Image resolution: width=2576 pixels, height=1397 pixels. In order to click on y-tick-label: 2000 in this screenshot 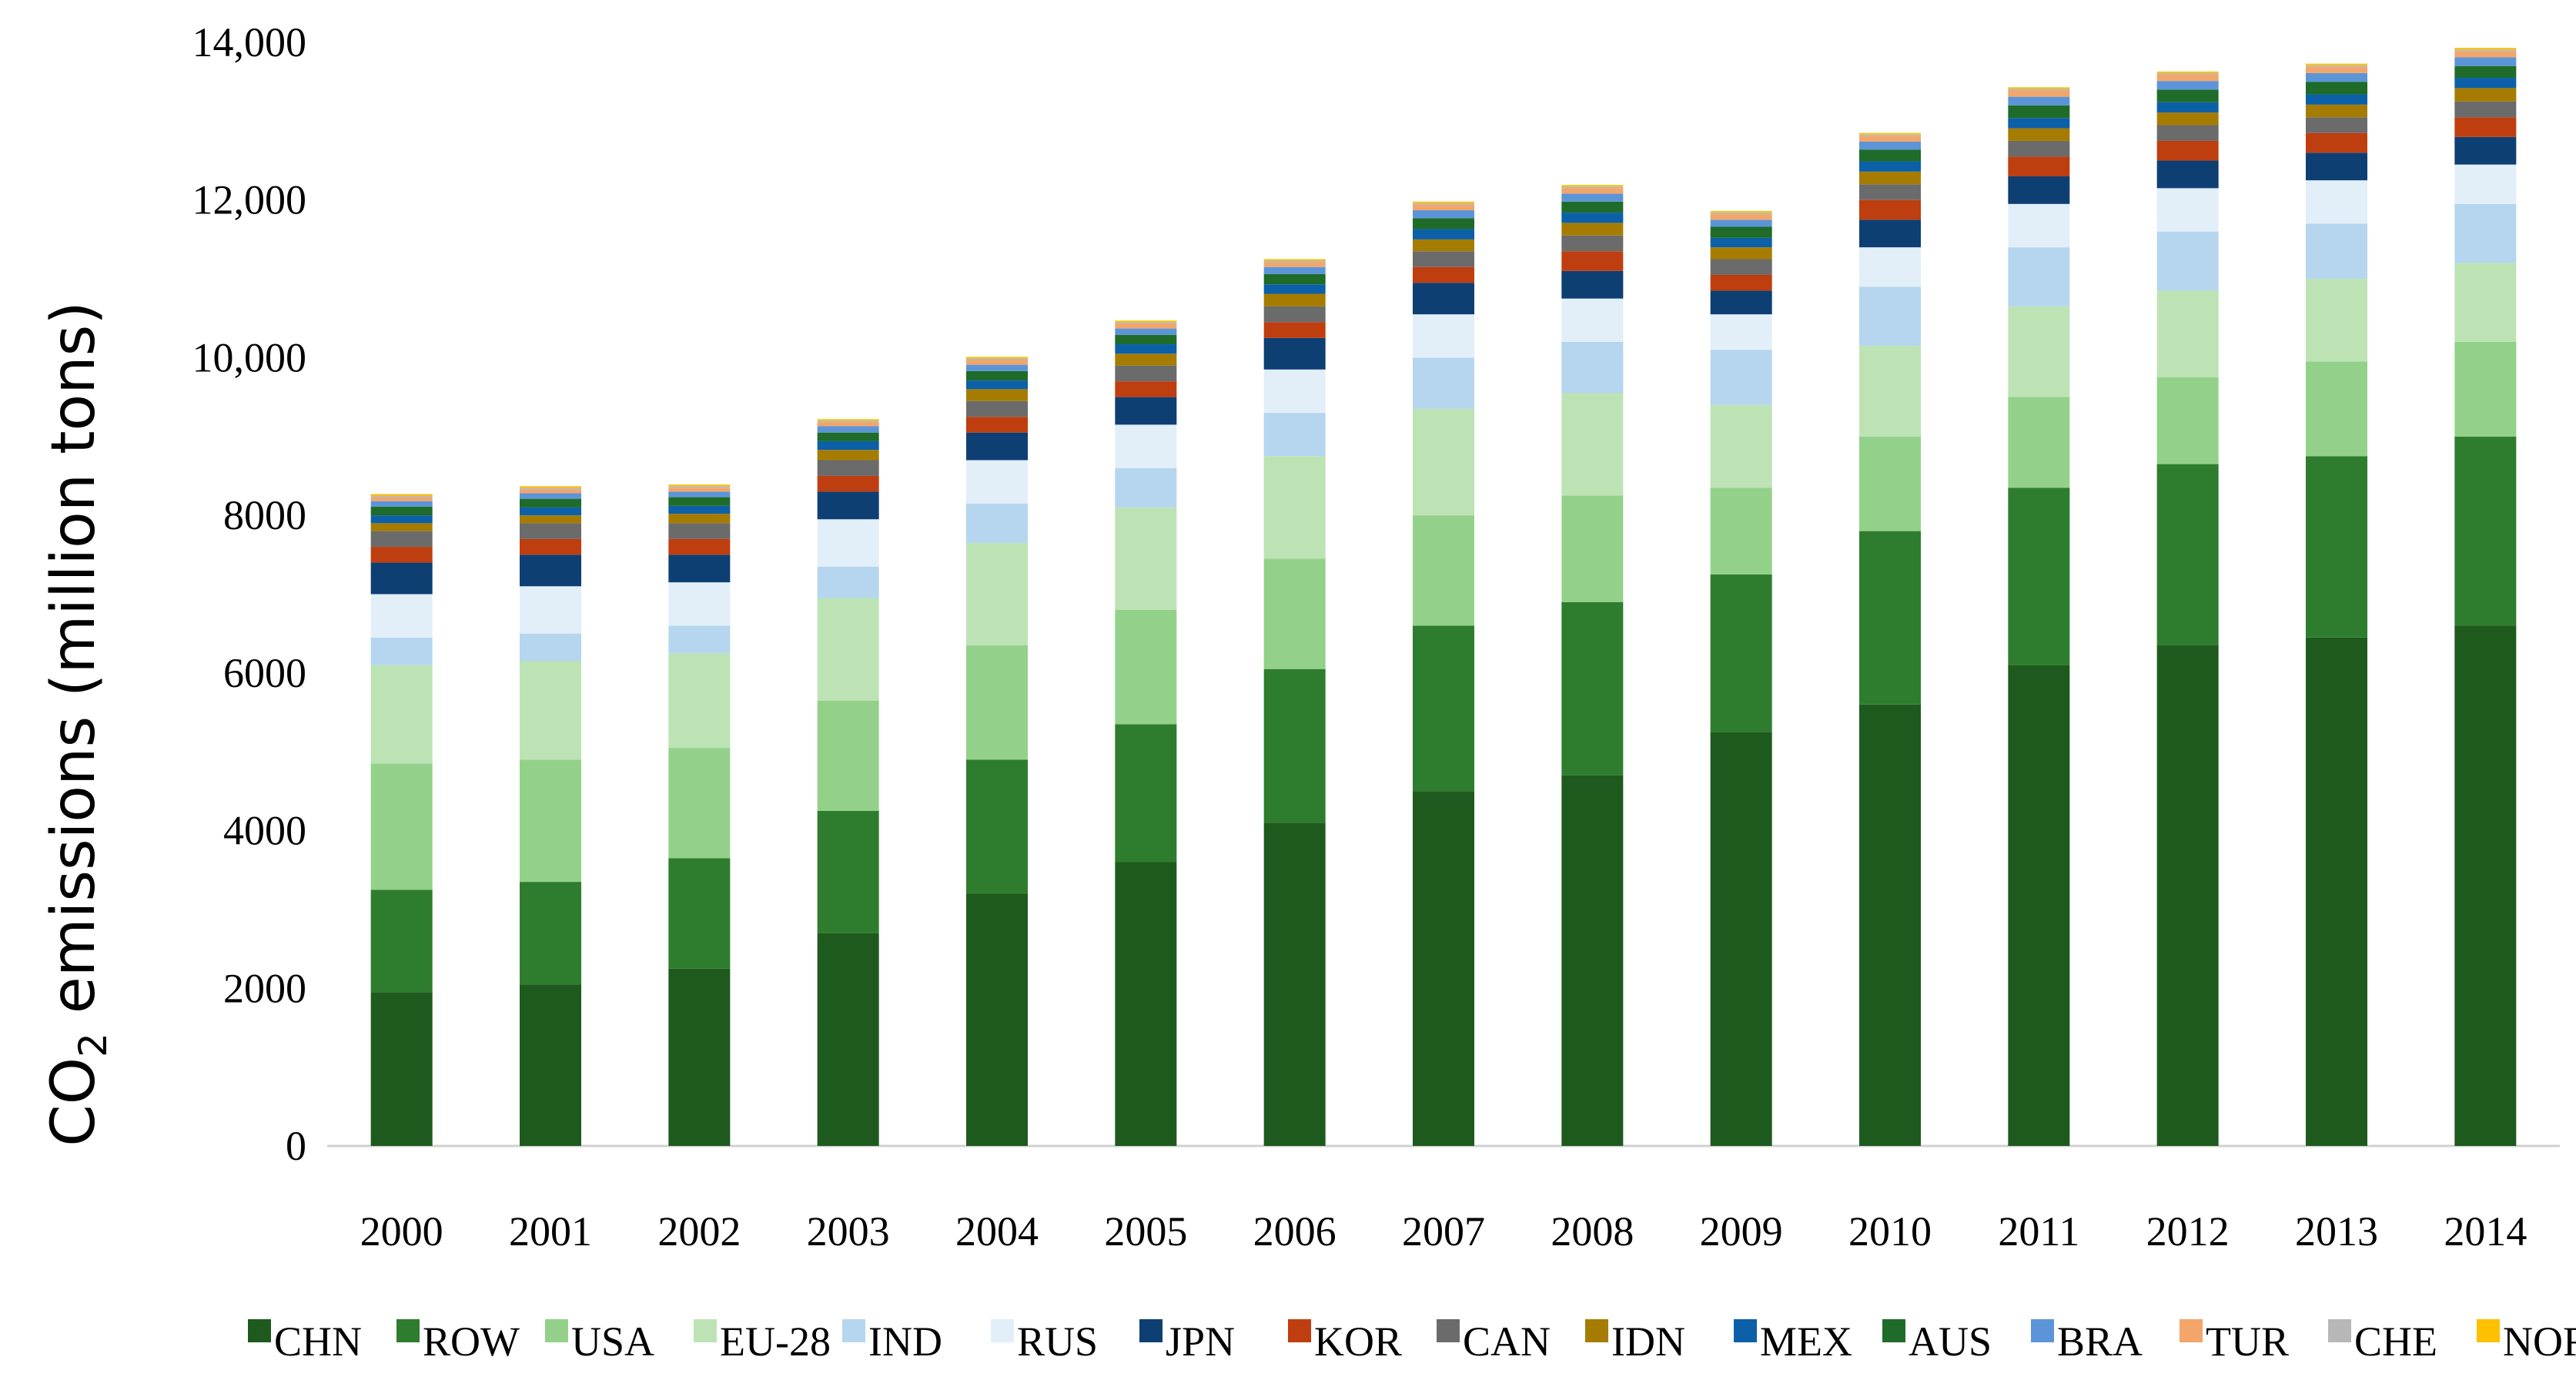, I will do `click(264, 988)`.